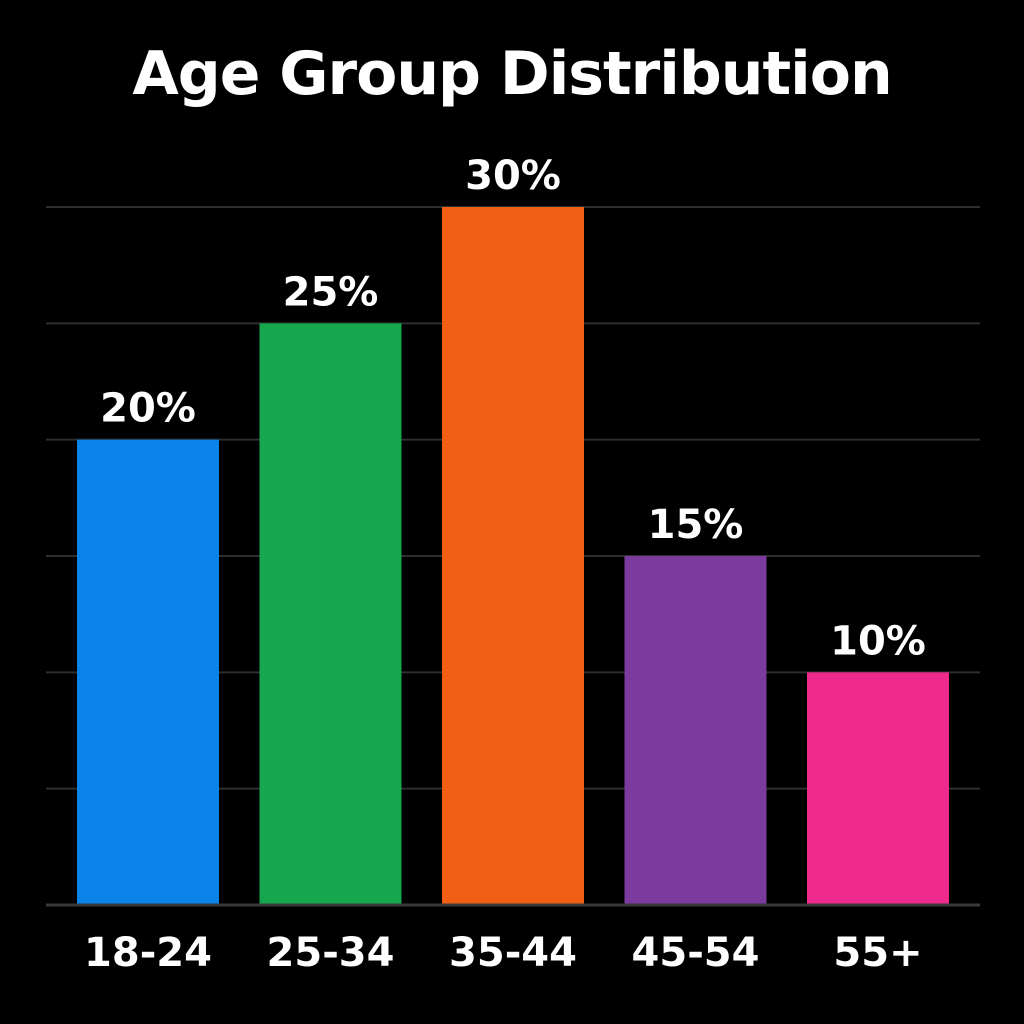 This screenshot has width=1024, height=1024. I want to click on x-tick-label: 18-24, so click(148, 953).